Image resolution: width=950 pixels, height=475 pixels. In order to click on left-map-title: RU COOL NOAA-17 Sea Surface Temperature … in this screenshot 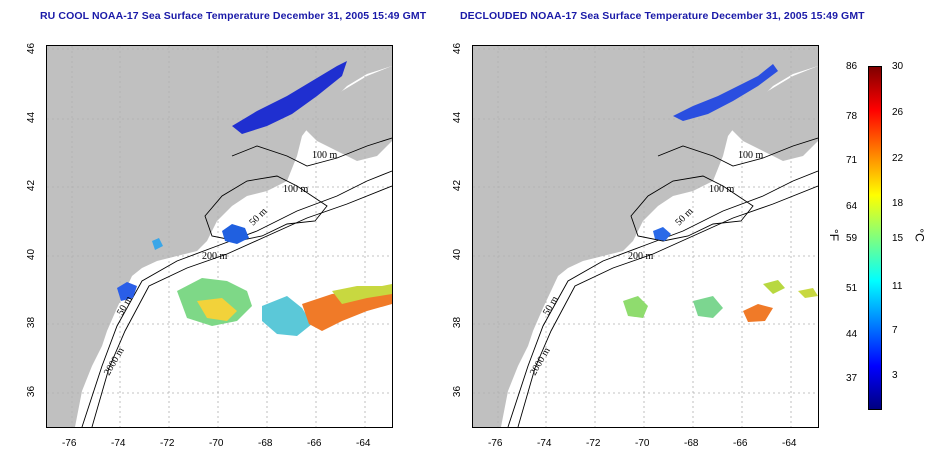, I will do `click(233, 16)`.